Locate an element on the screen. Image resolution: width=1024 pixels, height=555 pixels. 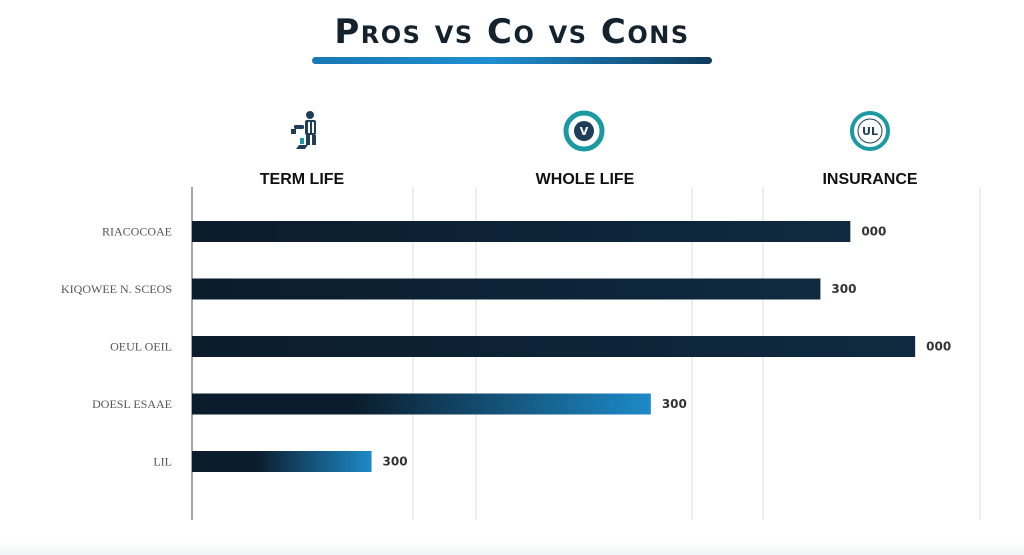
title-underline is located at coordinates (512, 60).